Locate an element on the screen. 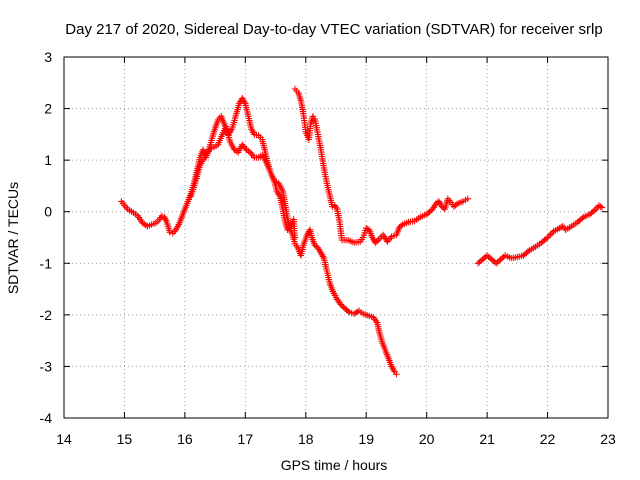 The image size is (640, 480). x-tick-label: 22 is located at coordinates (548, 439).